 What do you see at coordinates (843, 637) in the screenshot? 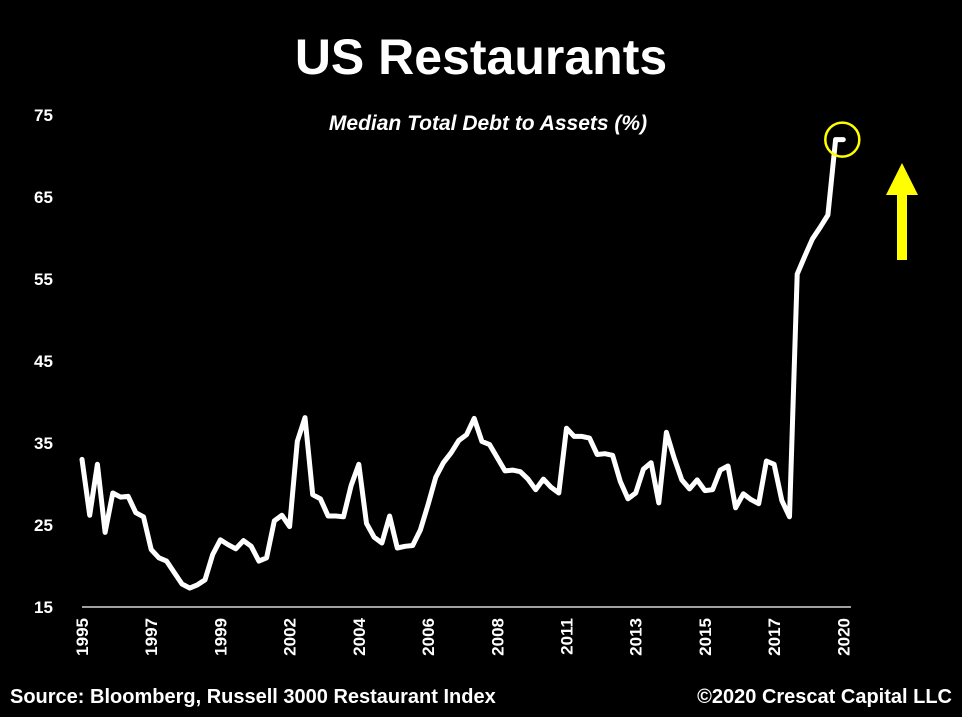
I see `x-tick-label: 2020` at bounding box center [843, 637].